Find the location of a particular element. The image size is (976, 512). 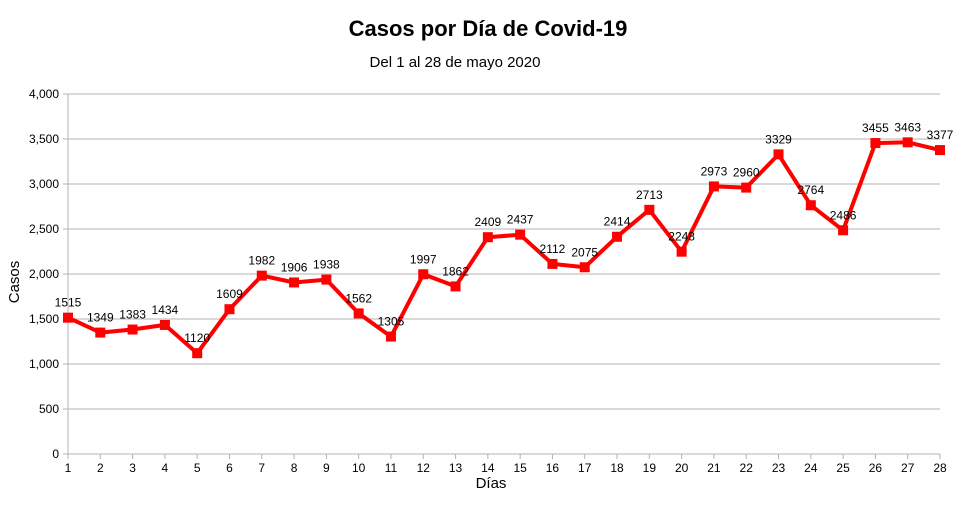

data-label: 1383 is located at coordinates (132, 315).